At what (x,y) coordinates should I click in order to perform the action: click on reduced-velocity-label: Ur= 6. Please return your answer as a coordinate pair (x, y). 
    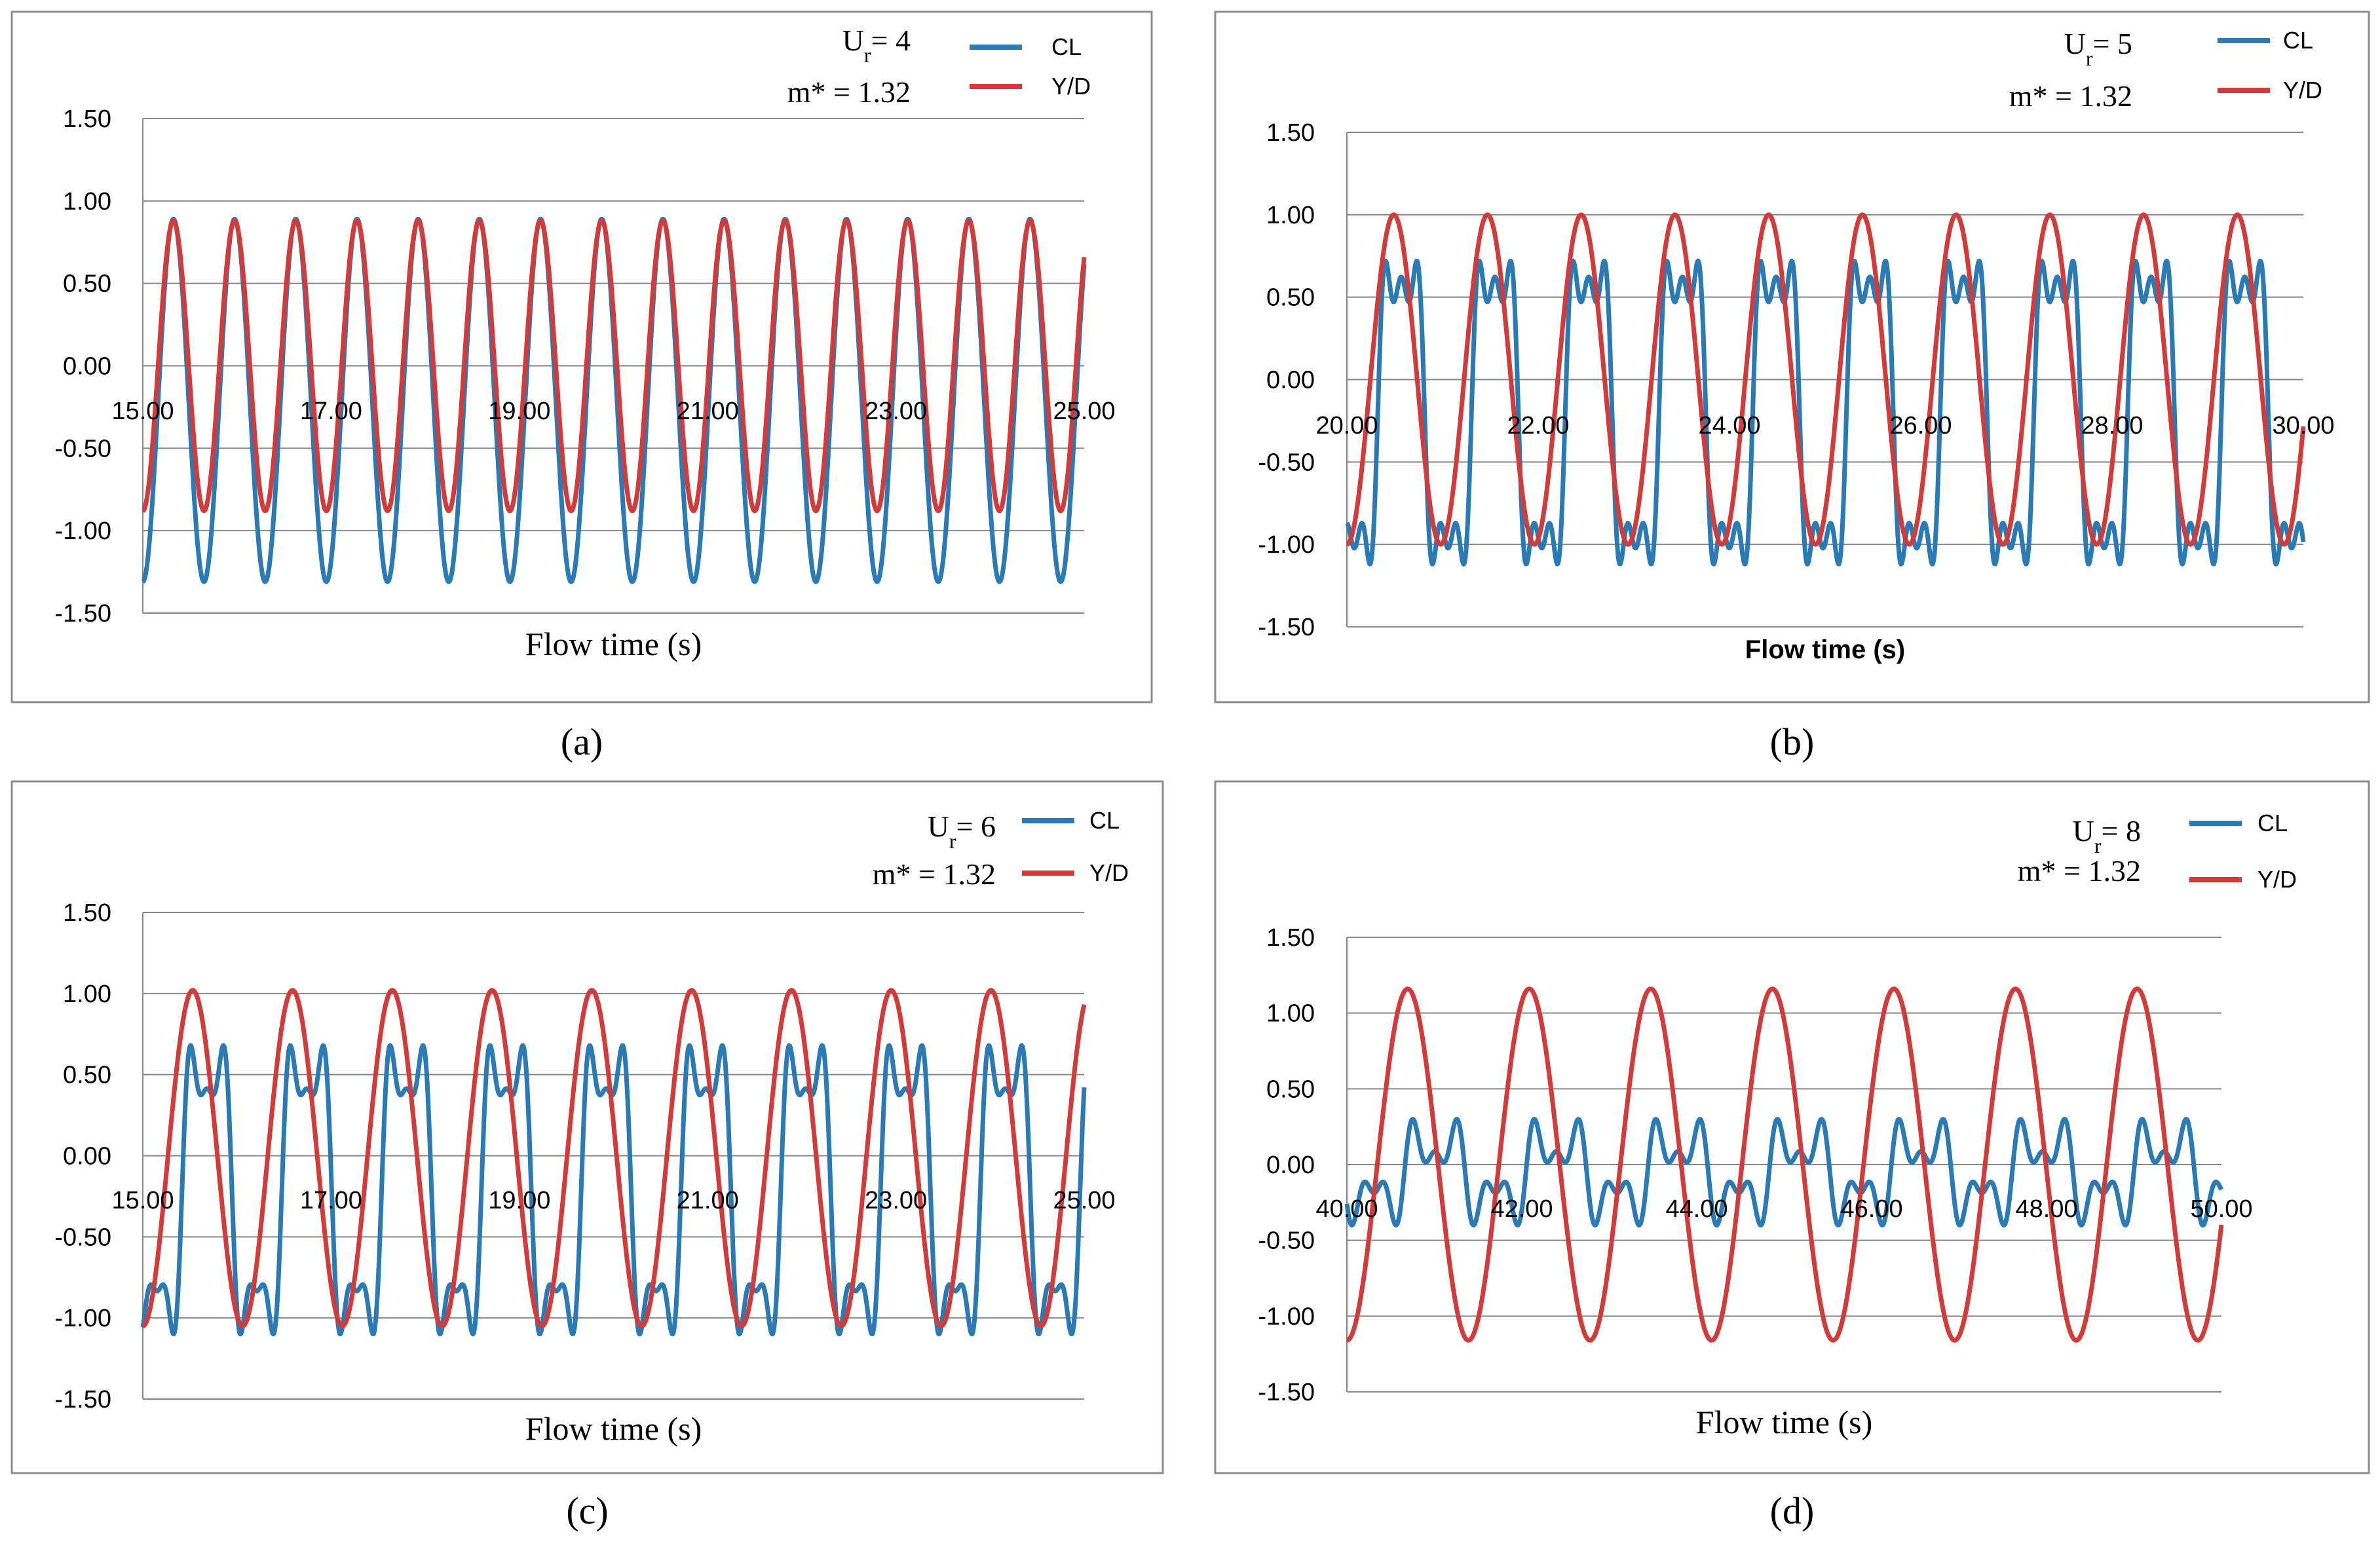
    Looking at the image, I should click on (962, 831).